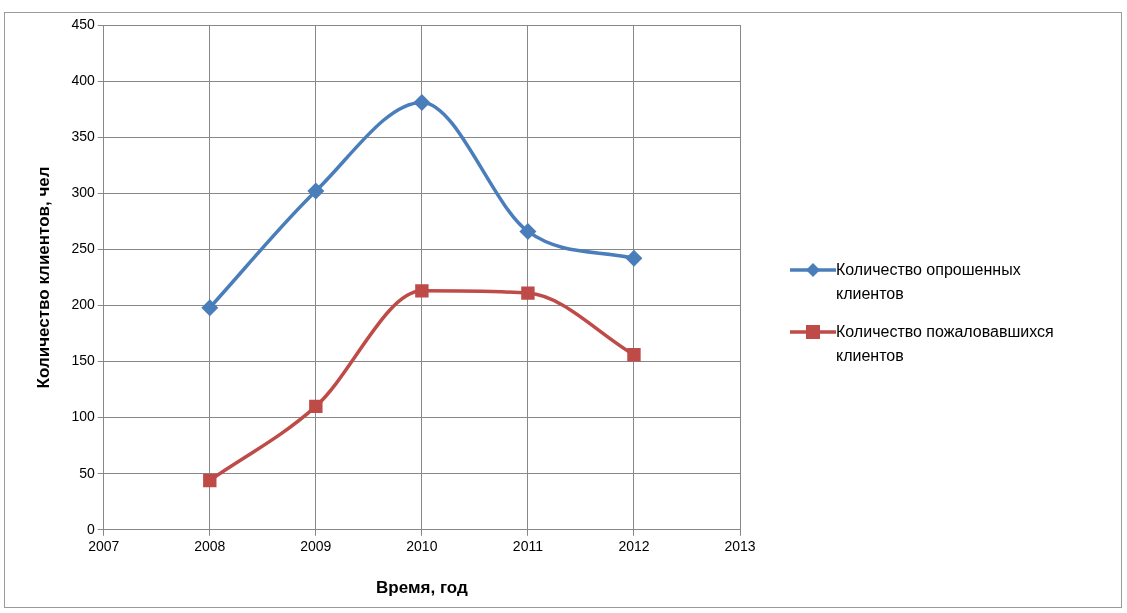 The image size is (1127, 613). Describe the element at coordinates (87, 472) in the screenshot. I see `y-tick-label: 50` at that location.